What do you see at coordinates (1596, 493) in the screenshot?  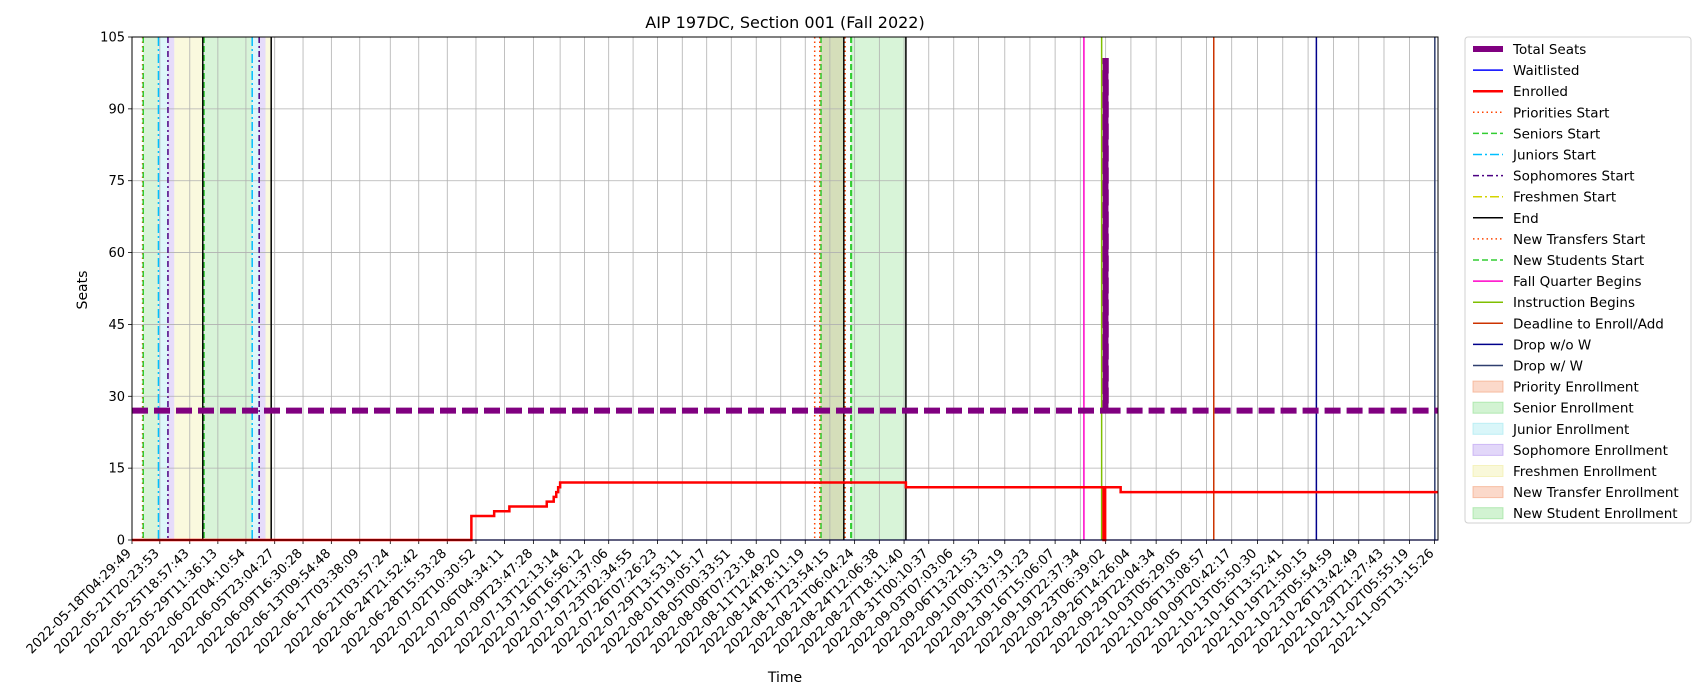 I see `legend-label: New Transfer Enrollment` at bounding box center [1596, 493].